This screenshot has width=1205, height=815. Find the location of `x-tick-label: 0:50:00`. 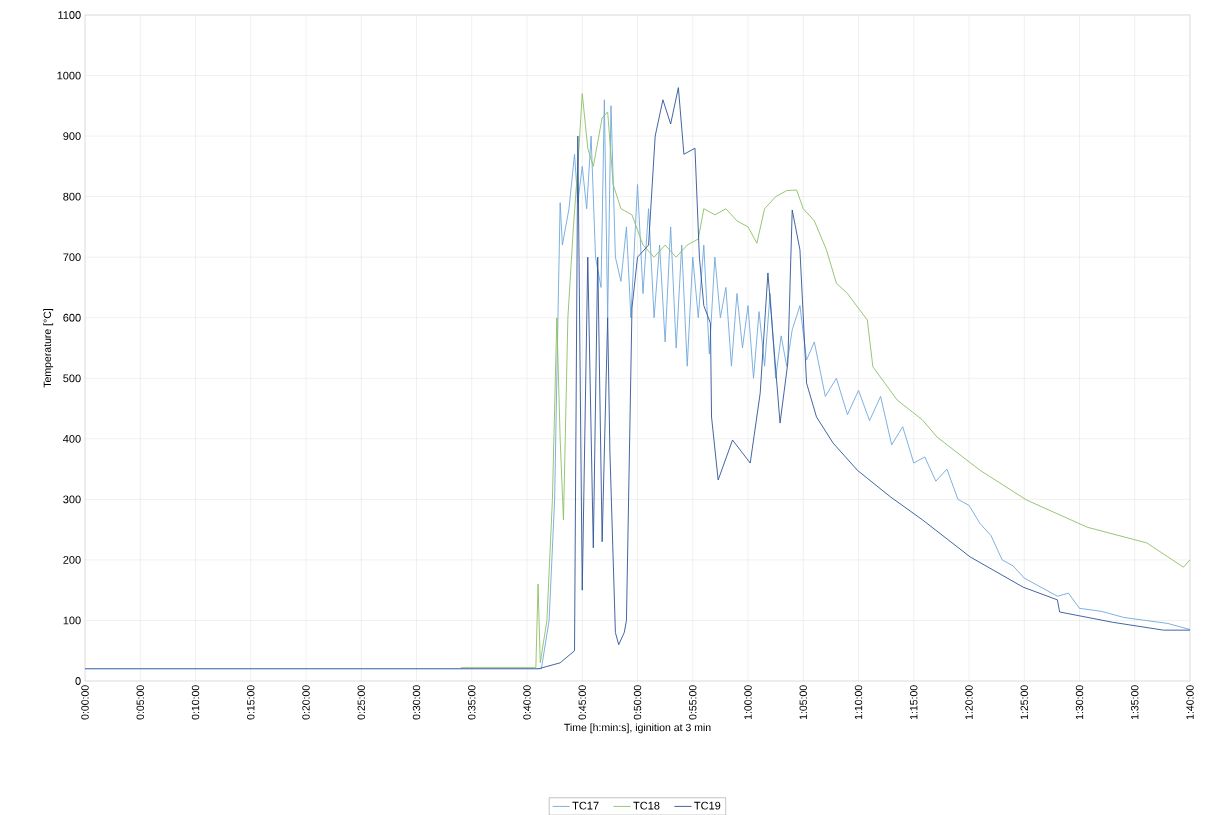

x-tick-label: 0:50:00 is located at coordinates (637, 702).